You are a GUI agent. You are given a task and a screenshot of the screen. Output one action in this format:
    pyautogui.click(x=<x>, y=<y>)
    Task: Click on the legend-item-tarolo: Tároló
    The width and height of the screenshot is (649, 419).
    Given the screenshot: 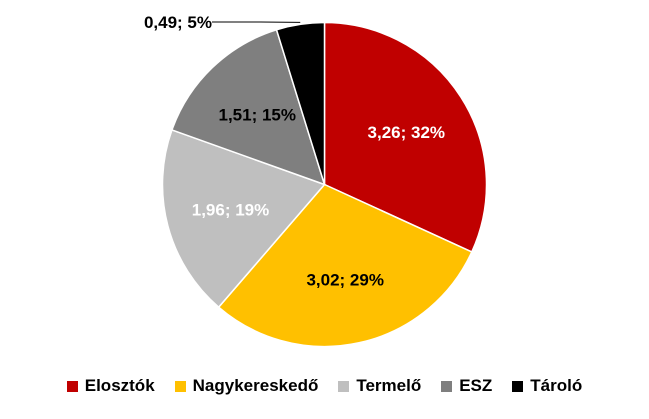 What is the action you would take?
    pyautogui.click(x=547, y=386)
    